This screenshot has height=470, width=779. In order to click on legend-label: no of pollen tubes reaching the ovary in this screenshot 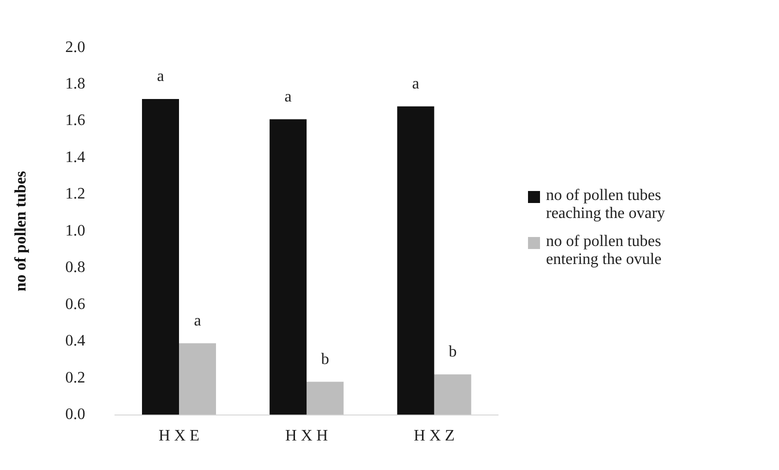, I will do `click(606, 205)`.